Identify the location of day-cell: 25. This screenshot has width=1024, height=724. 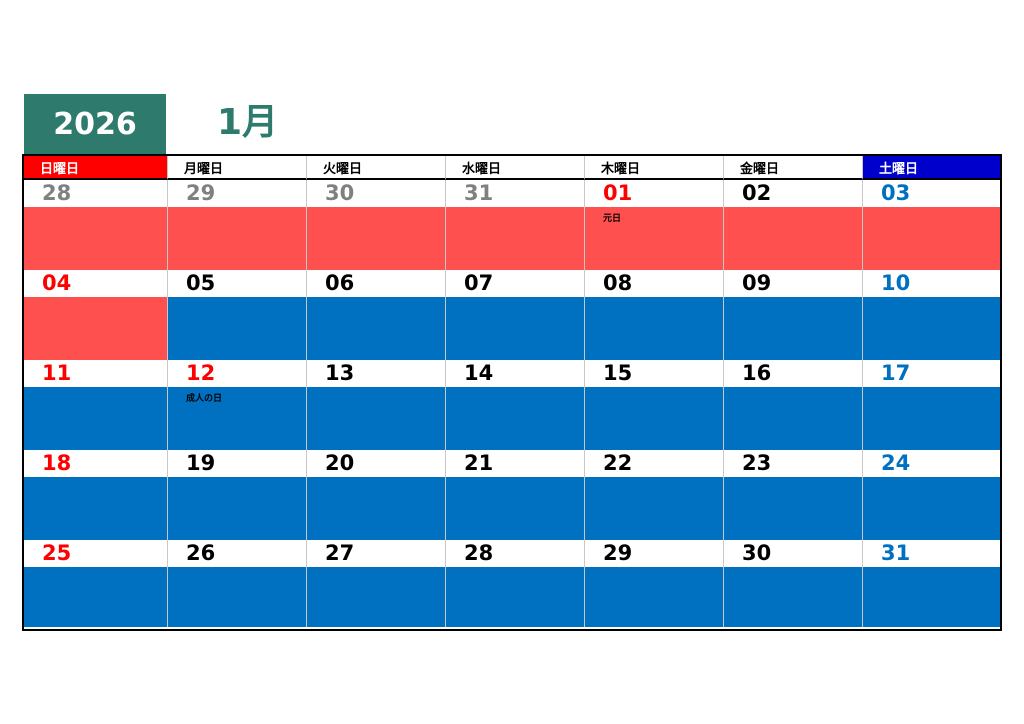
(96, 583).